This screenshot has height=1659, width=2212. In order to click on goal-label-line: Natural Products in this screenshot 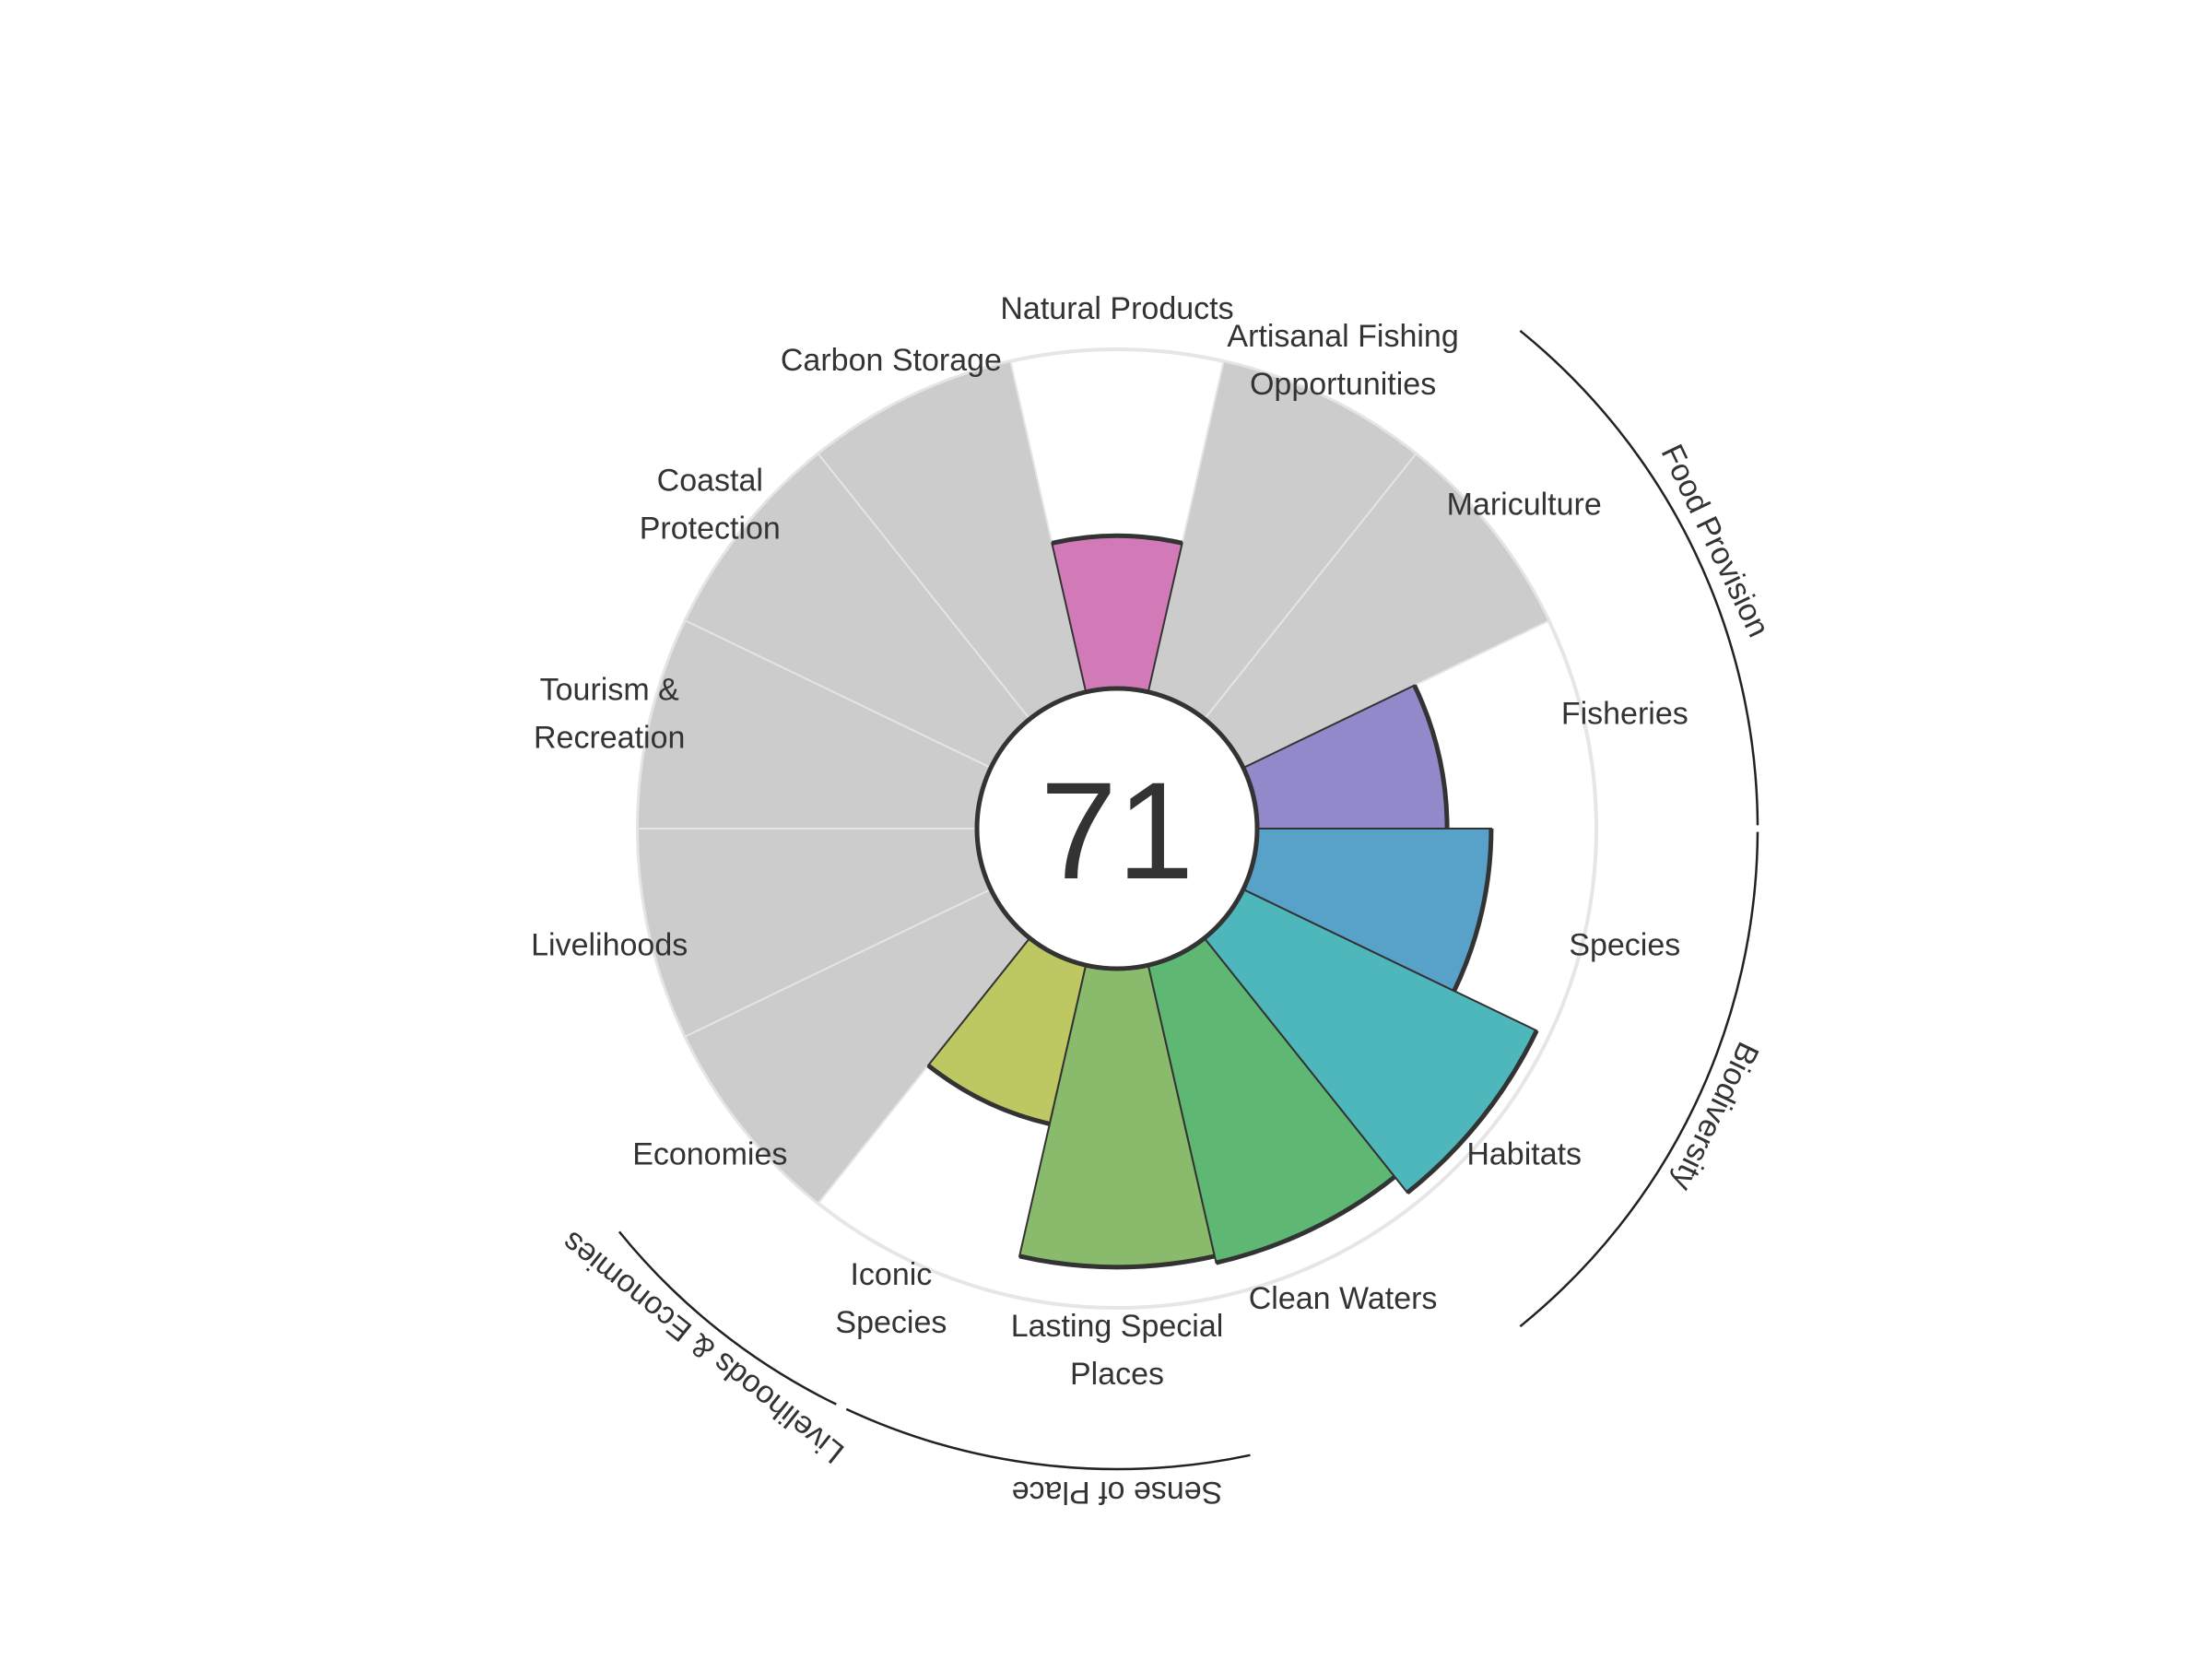, I will do `click(1116, 308)`.